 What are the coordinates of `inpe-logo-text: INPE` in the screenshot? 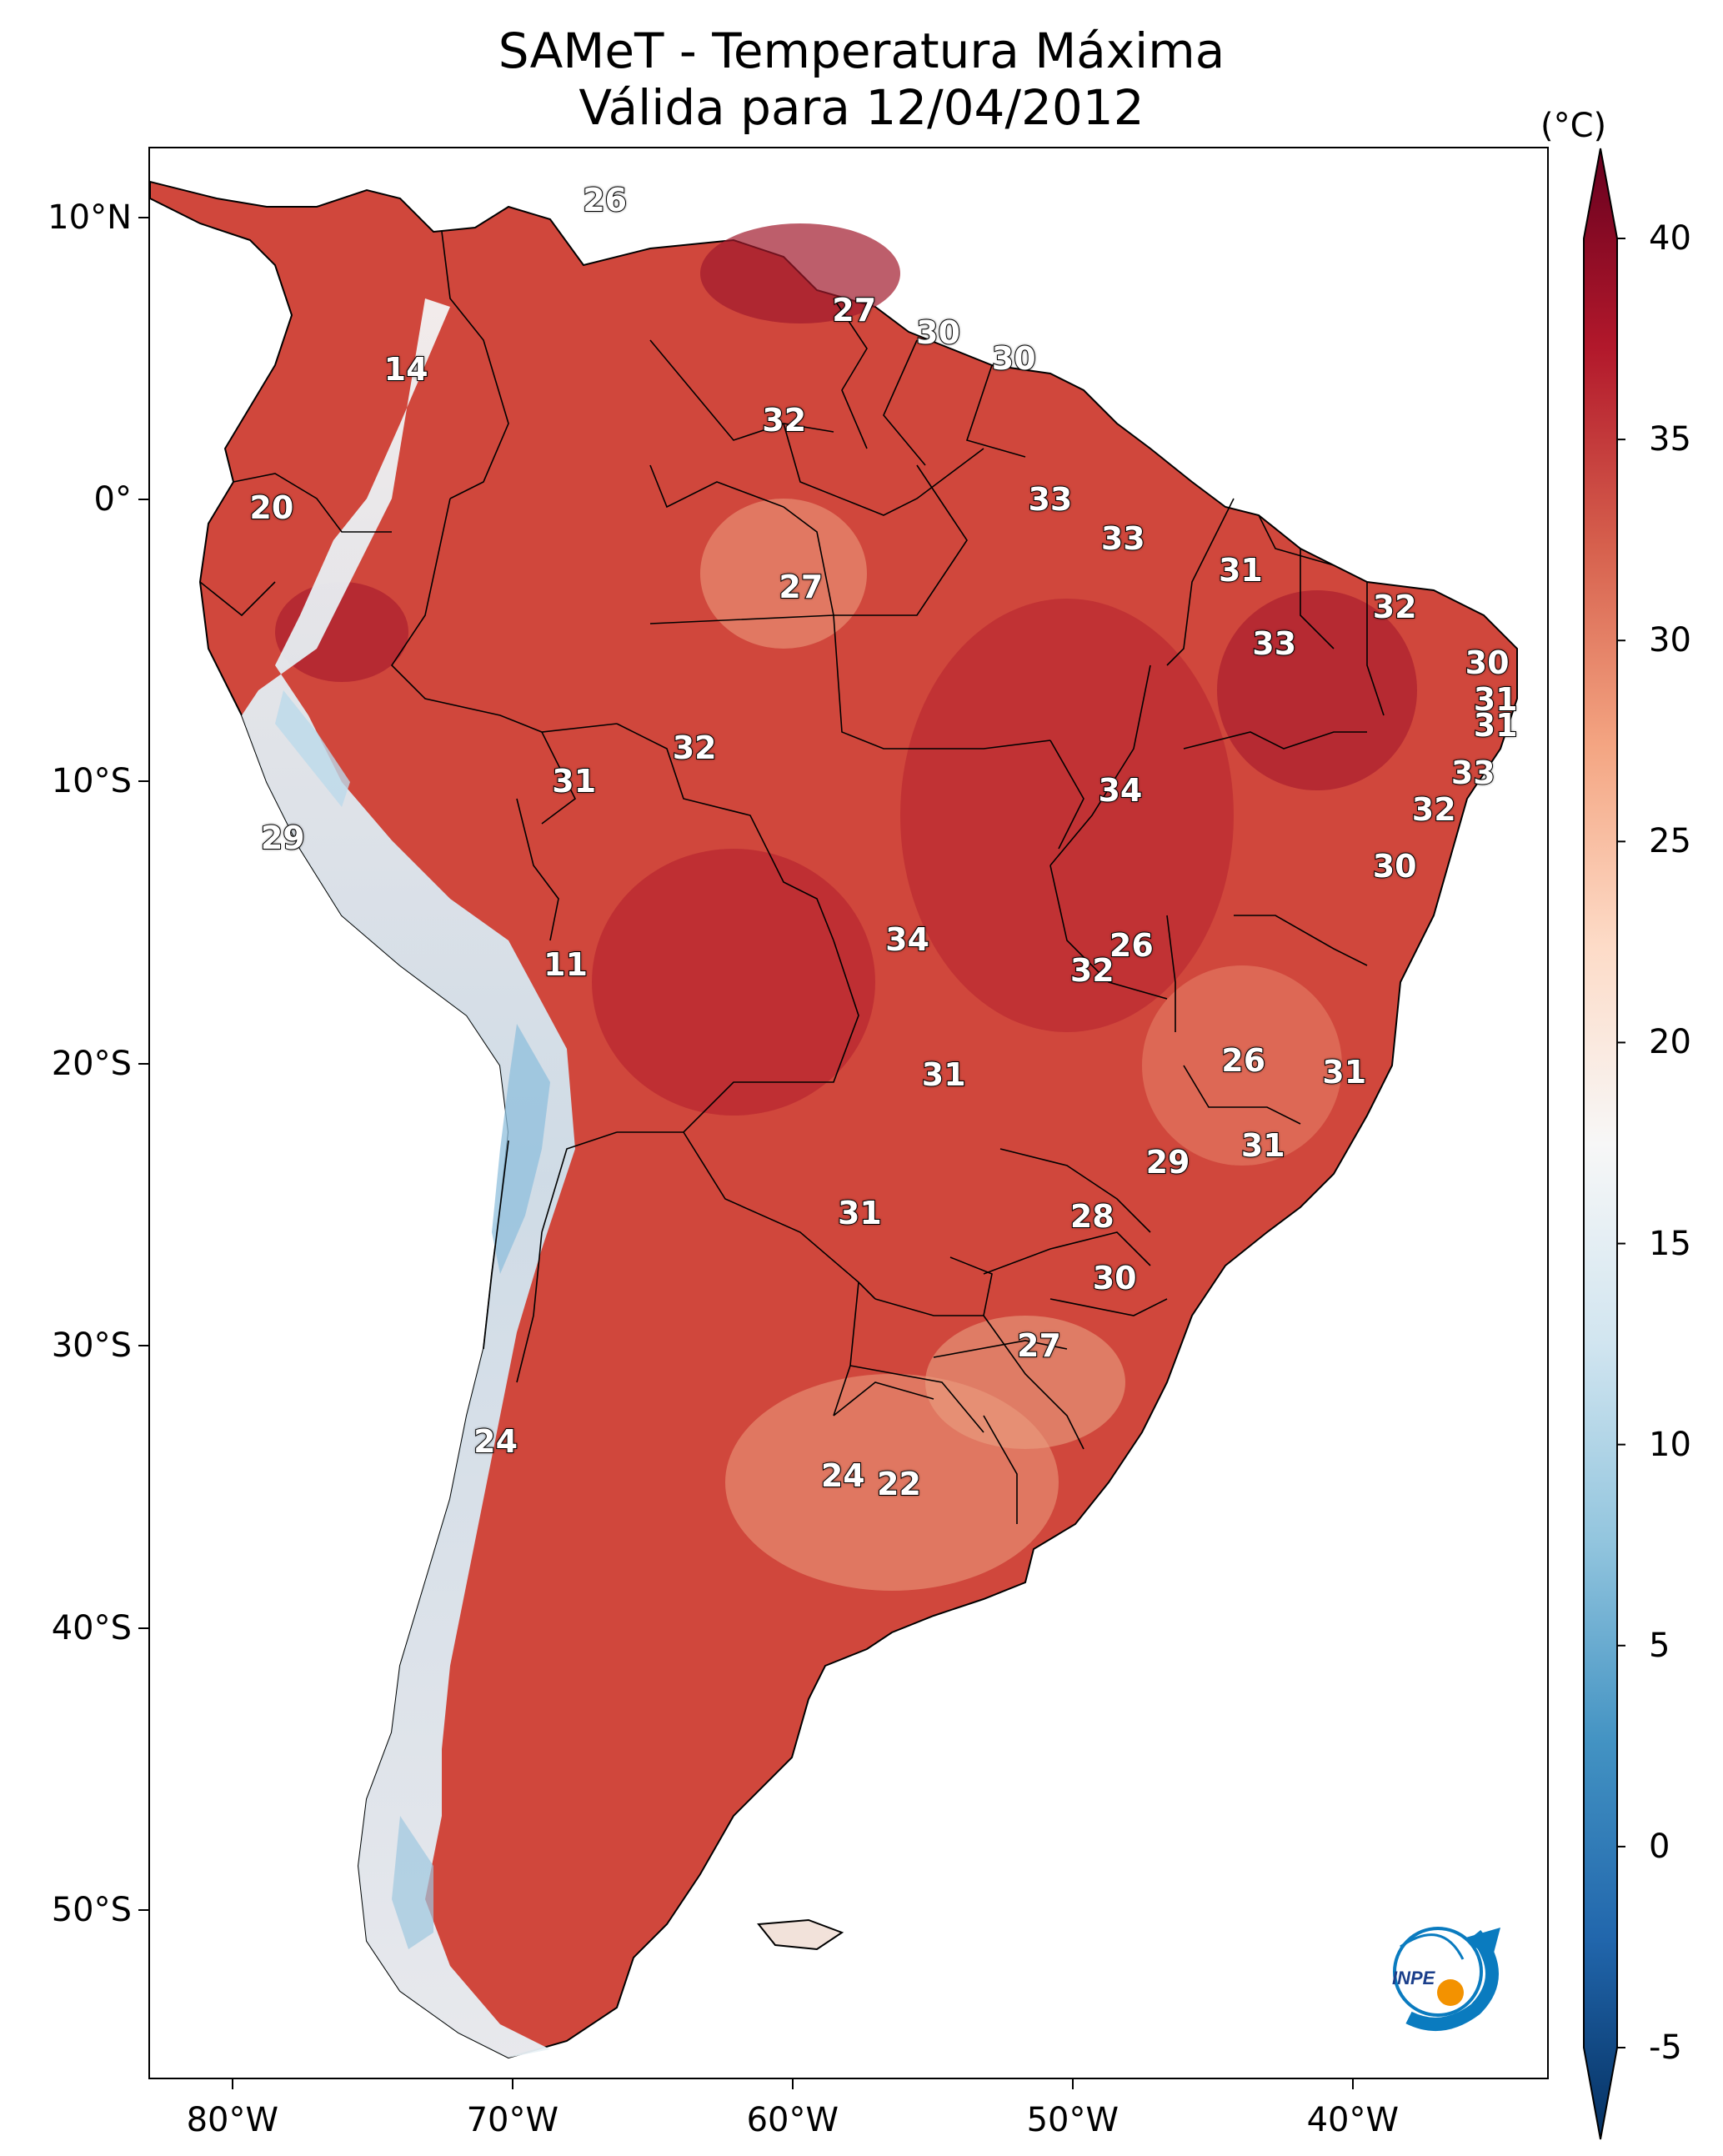 It's located at (1414, 1978).